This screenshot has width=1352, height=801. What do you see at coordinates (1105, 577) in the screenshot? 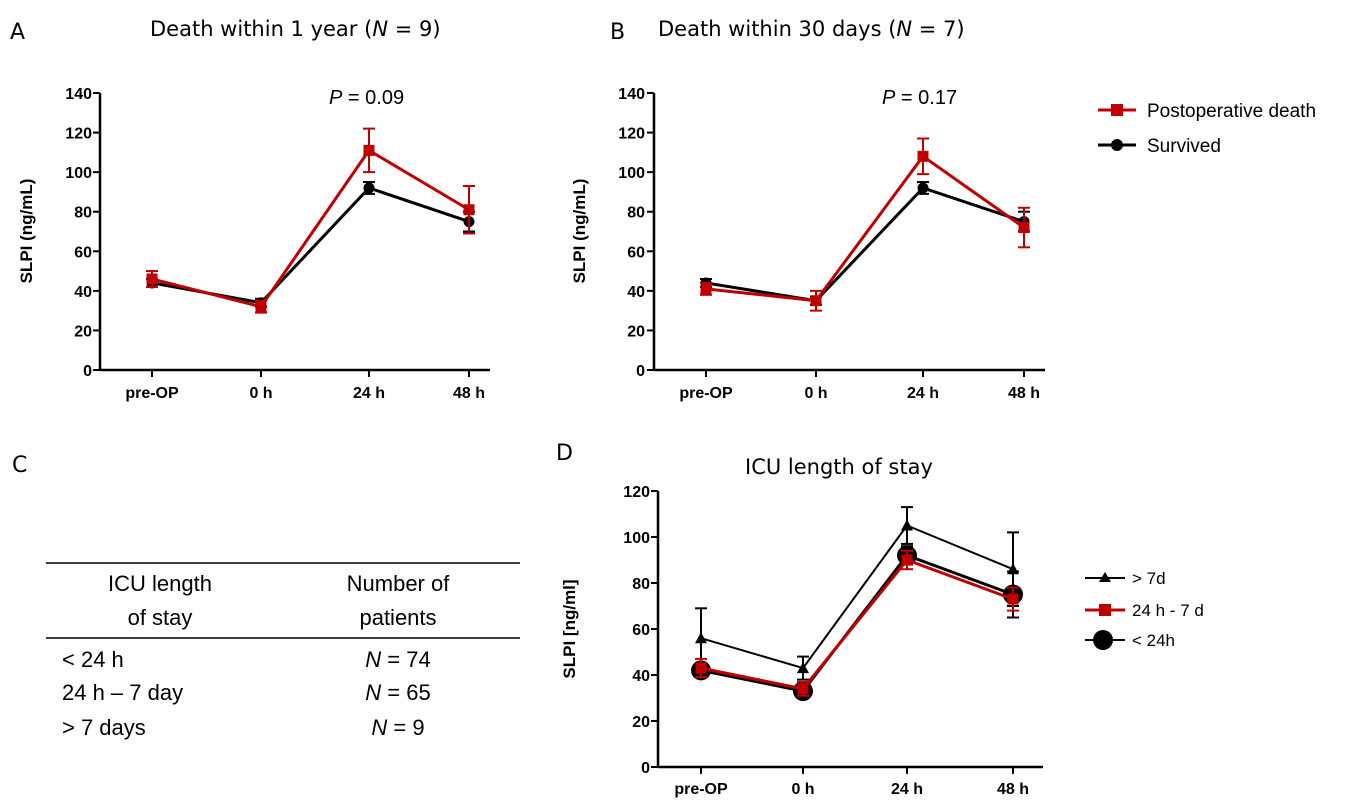
I see `legend-gt7-marker` at bounding box center [1105, 577].